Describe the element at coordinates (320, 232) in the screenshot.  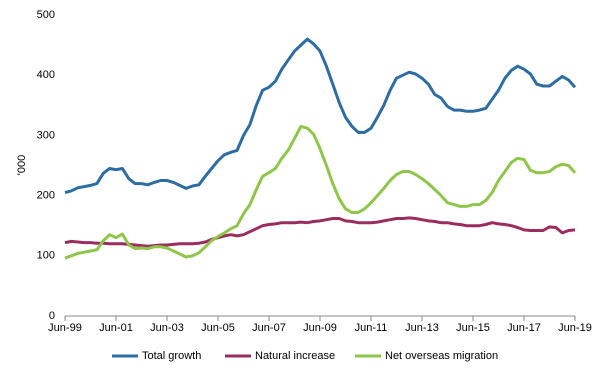
I see `series-line` at that location.